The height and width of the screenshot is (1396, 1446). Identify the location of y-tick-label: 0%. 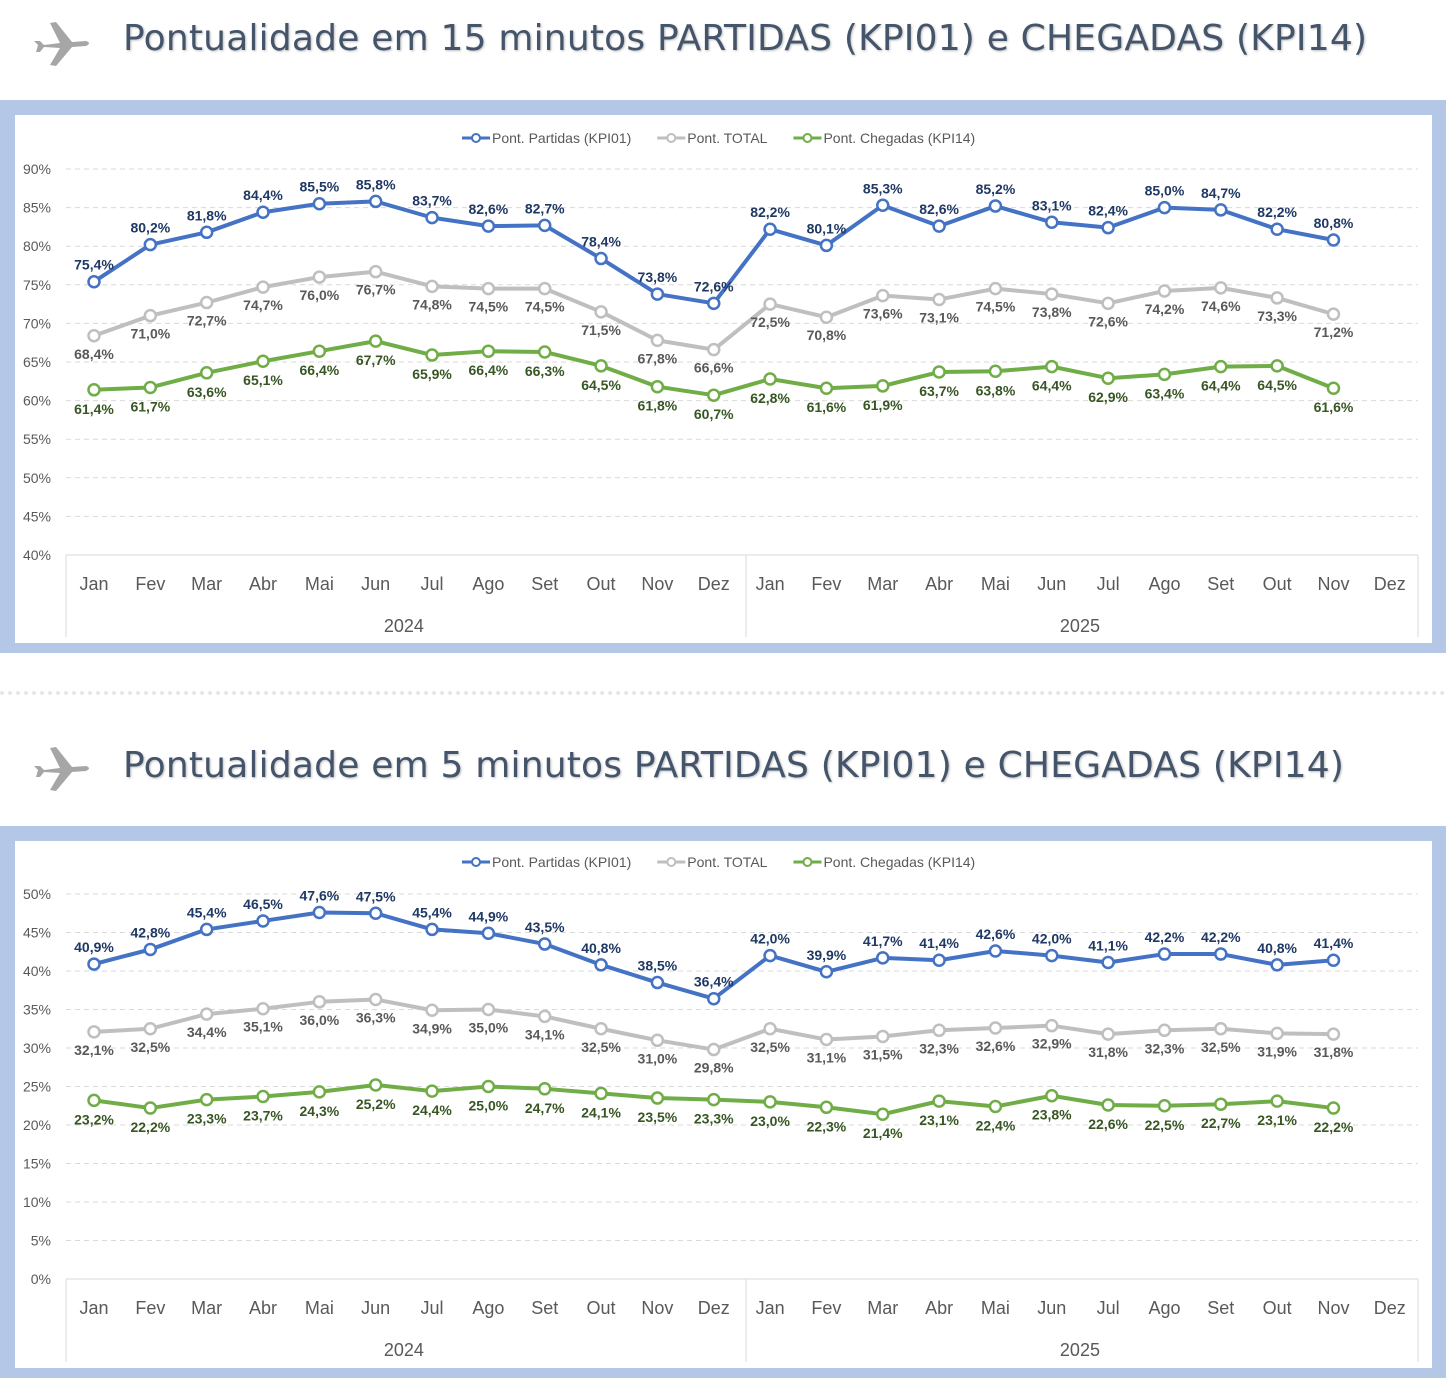
(41, 1279).